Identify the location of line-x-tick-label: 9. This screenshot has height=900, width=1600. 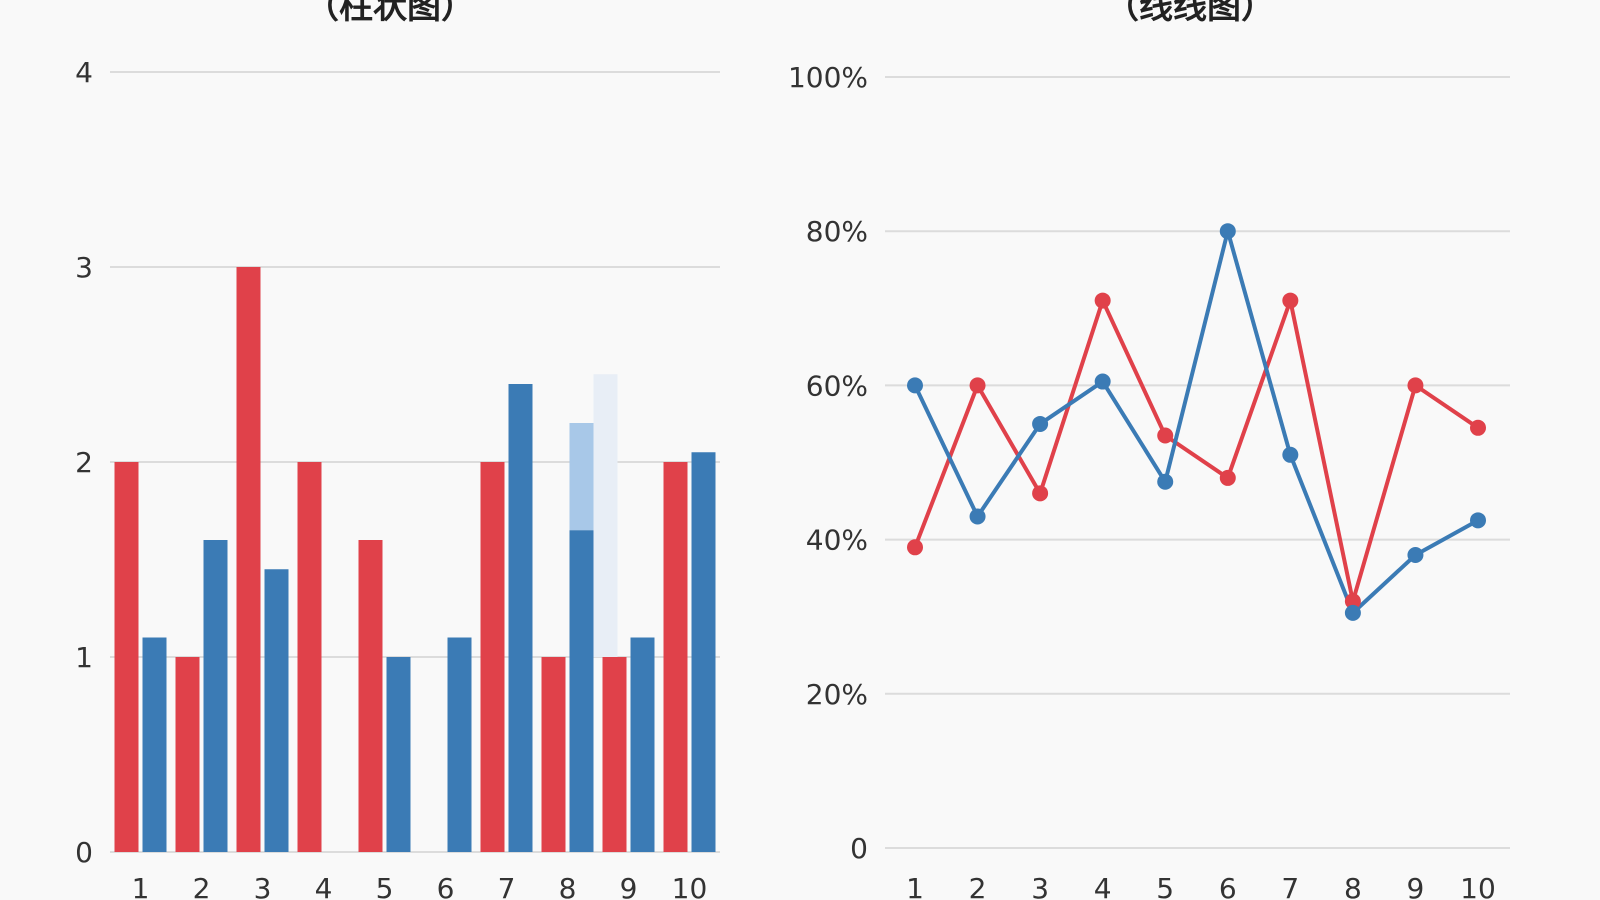
(1416, 886).